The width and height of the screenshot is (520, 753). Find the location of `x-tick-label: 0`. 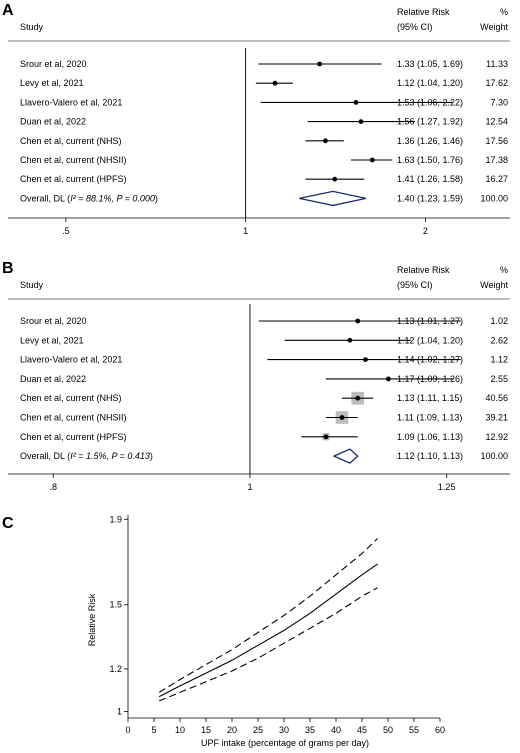

x-tick-label: 0 is located at coordinates (127, 730).